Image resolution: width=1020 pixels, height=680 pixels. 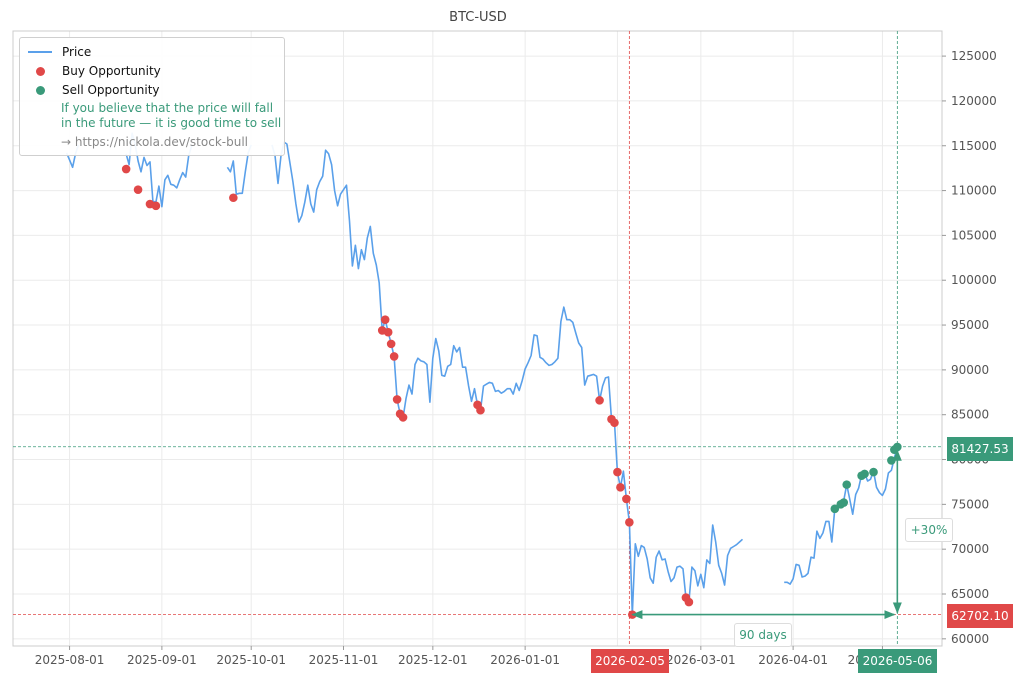 What do you see at coordinates (970, 325) in the screenshot?
I see `y-tick-label: 95000` at bounding box center [970, 325].